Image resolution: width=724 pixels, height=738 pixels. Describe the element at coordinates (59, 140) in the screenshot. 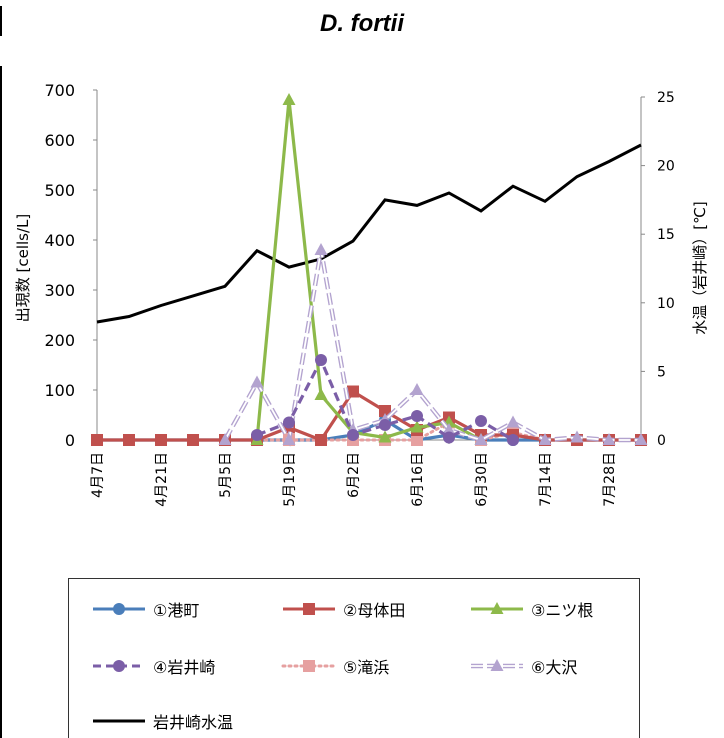

I see `left-tick-label: 600` at that location.